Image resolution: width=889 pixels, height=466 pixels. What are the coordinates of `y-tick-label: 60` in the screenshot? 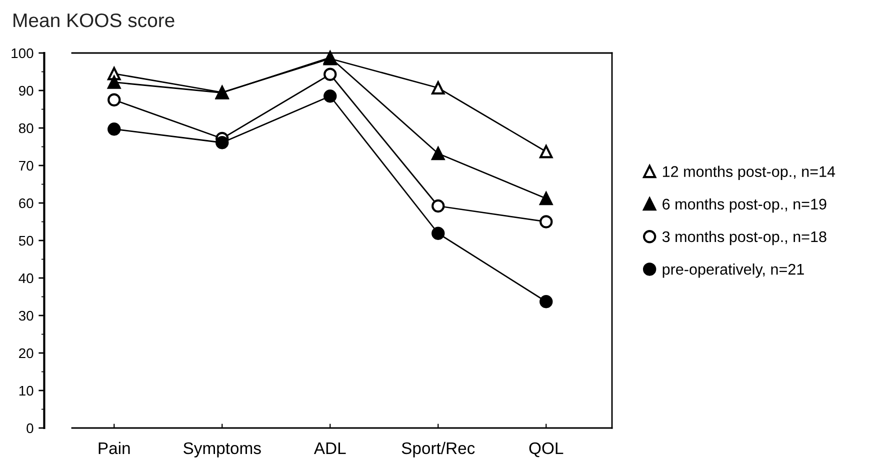 It's located at (26, 203).